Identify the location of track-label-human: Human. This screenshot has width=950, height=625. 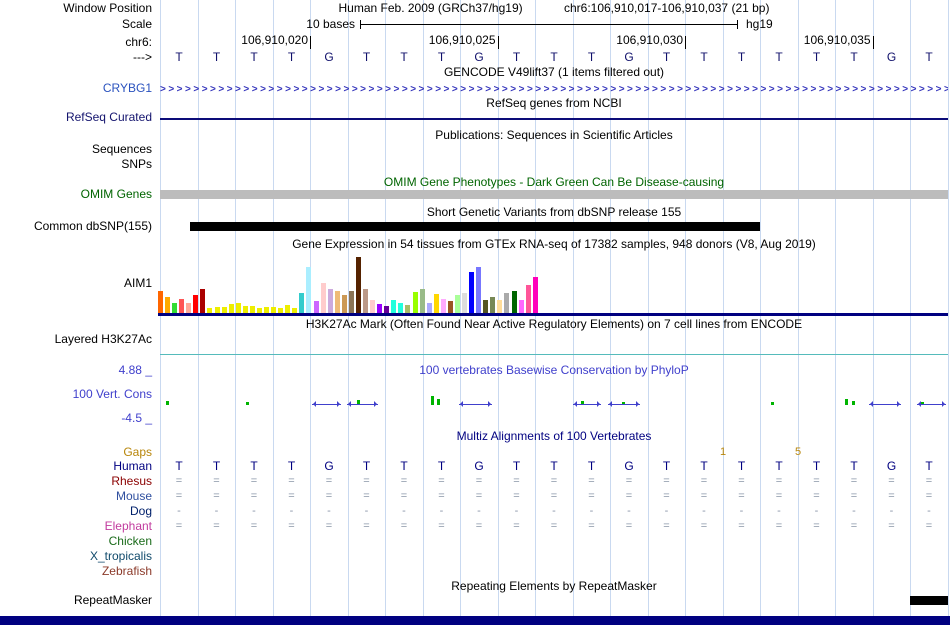
(132, 466).